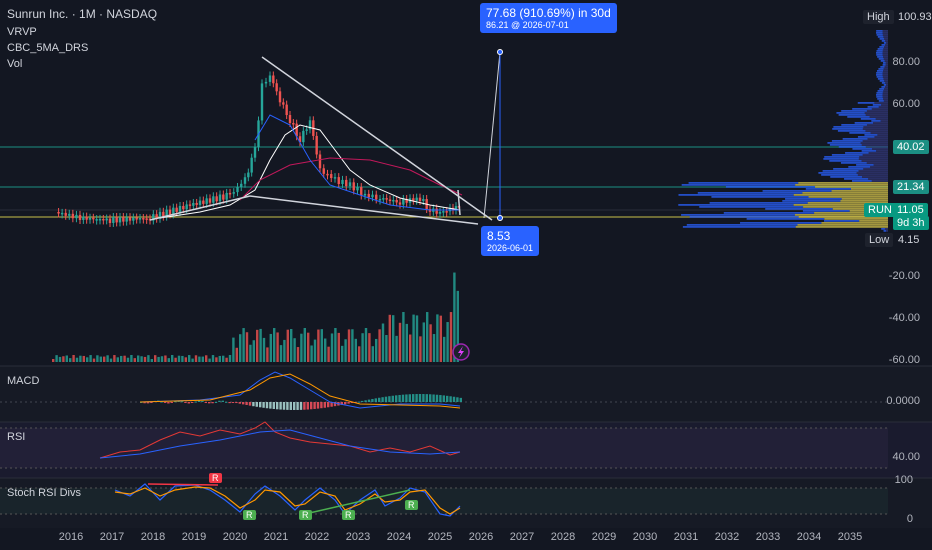  What do you see at coordinates (276, 537) in the screenshot?
I see `year-label: 2021` at bounding box center [276, 537].